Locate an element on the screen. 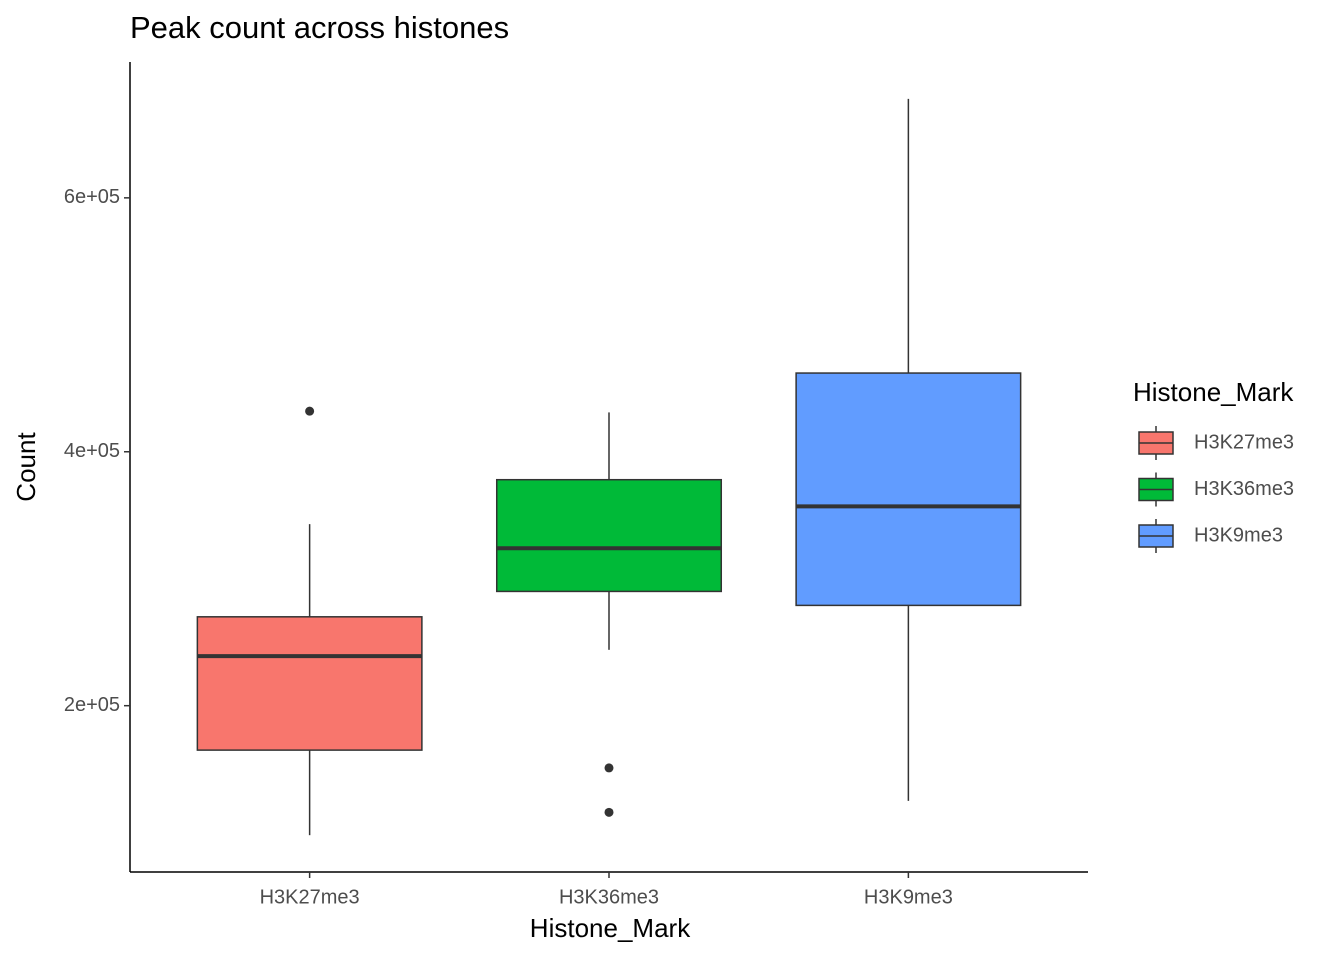 The width and height of the screenshot is (1344, 960). legend-title: Histone_Mark is located at coordinates (1213, 392).